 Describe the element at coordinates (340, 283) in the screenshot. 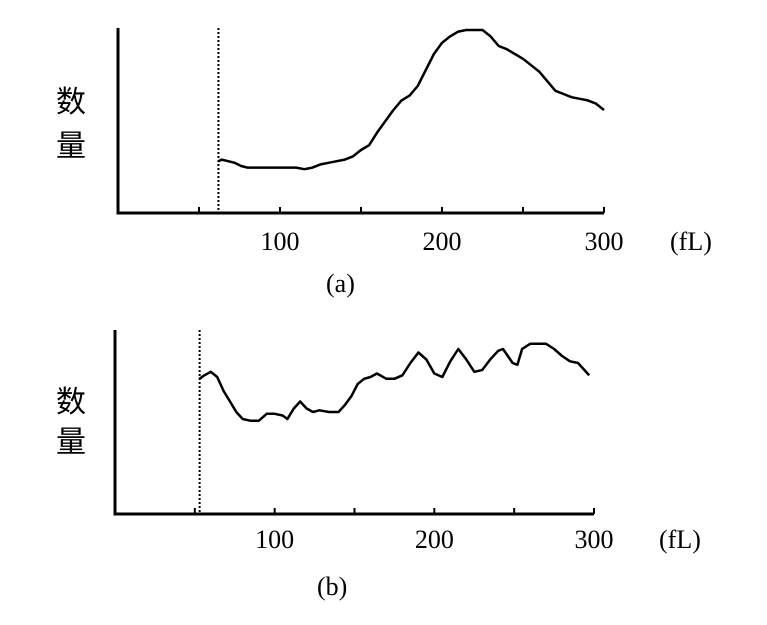

I see `panel-label: (a)` at that location.